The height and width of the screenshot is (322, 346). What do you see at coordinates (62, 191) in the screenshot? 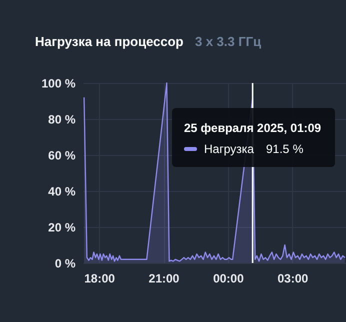
I see `y-tick-label: 40 %` at bounding box center [62, 191].